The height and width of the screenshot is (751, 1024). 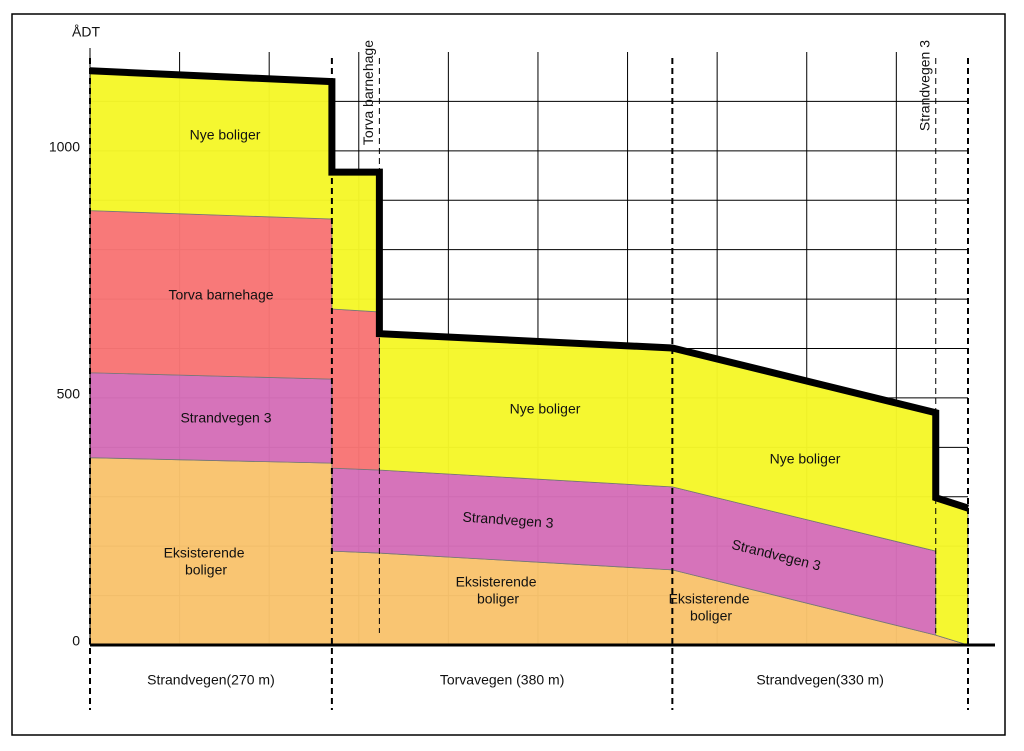 I want to click on segment-label: Strandvegen(330 m), so click(x=820, y=680).